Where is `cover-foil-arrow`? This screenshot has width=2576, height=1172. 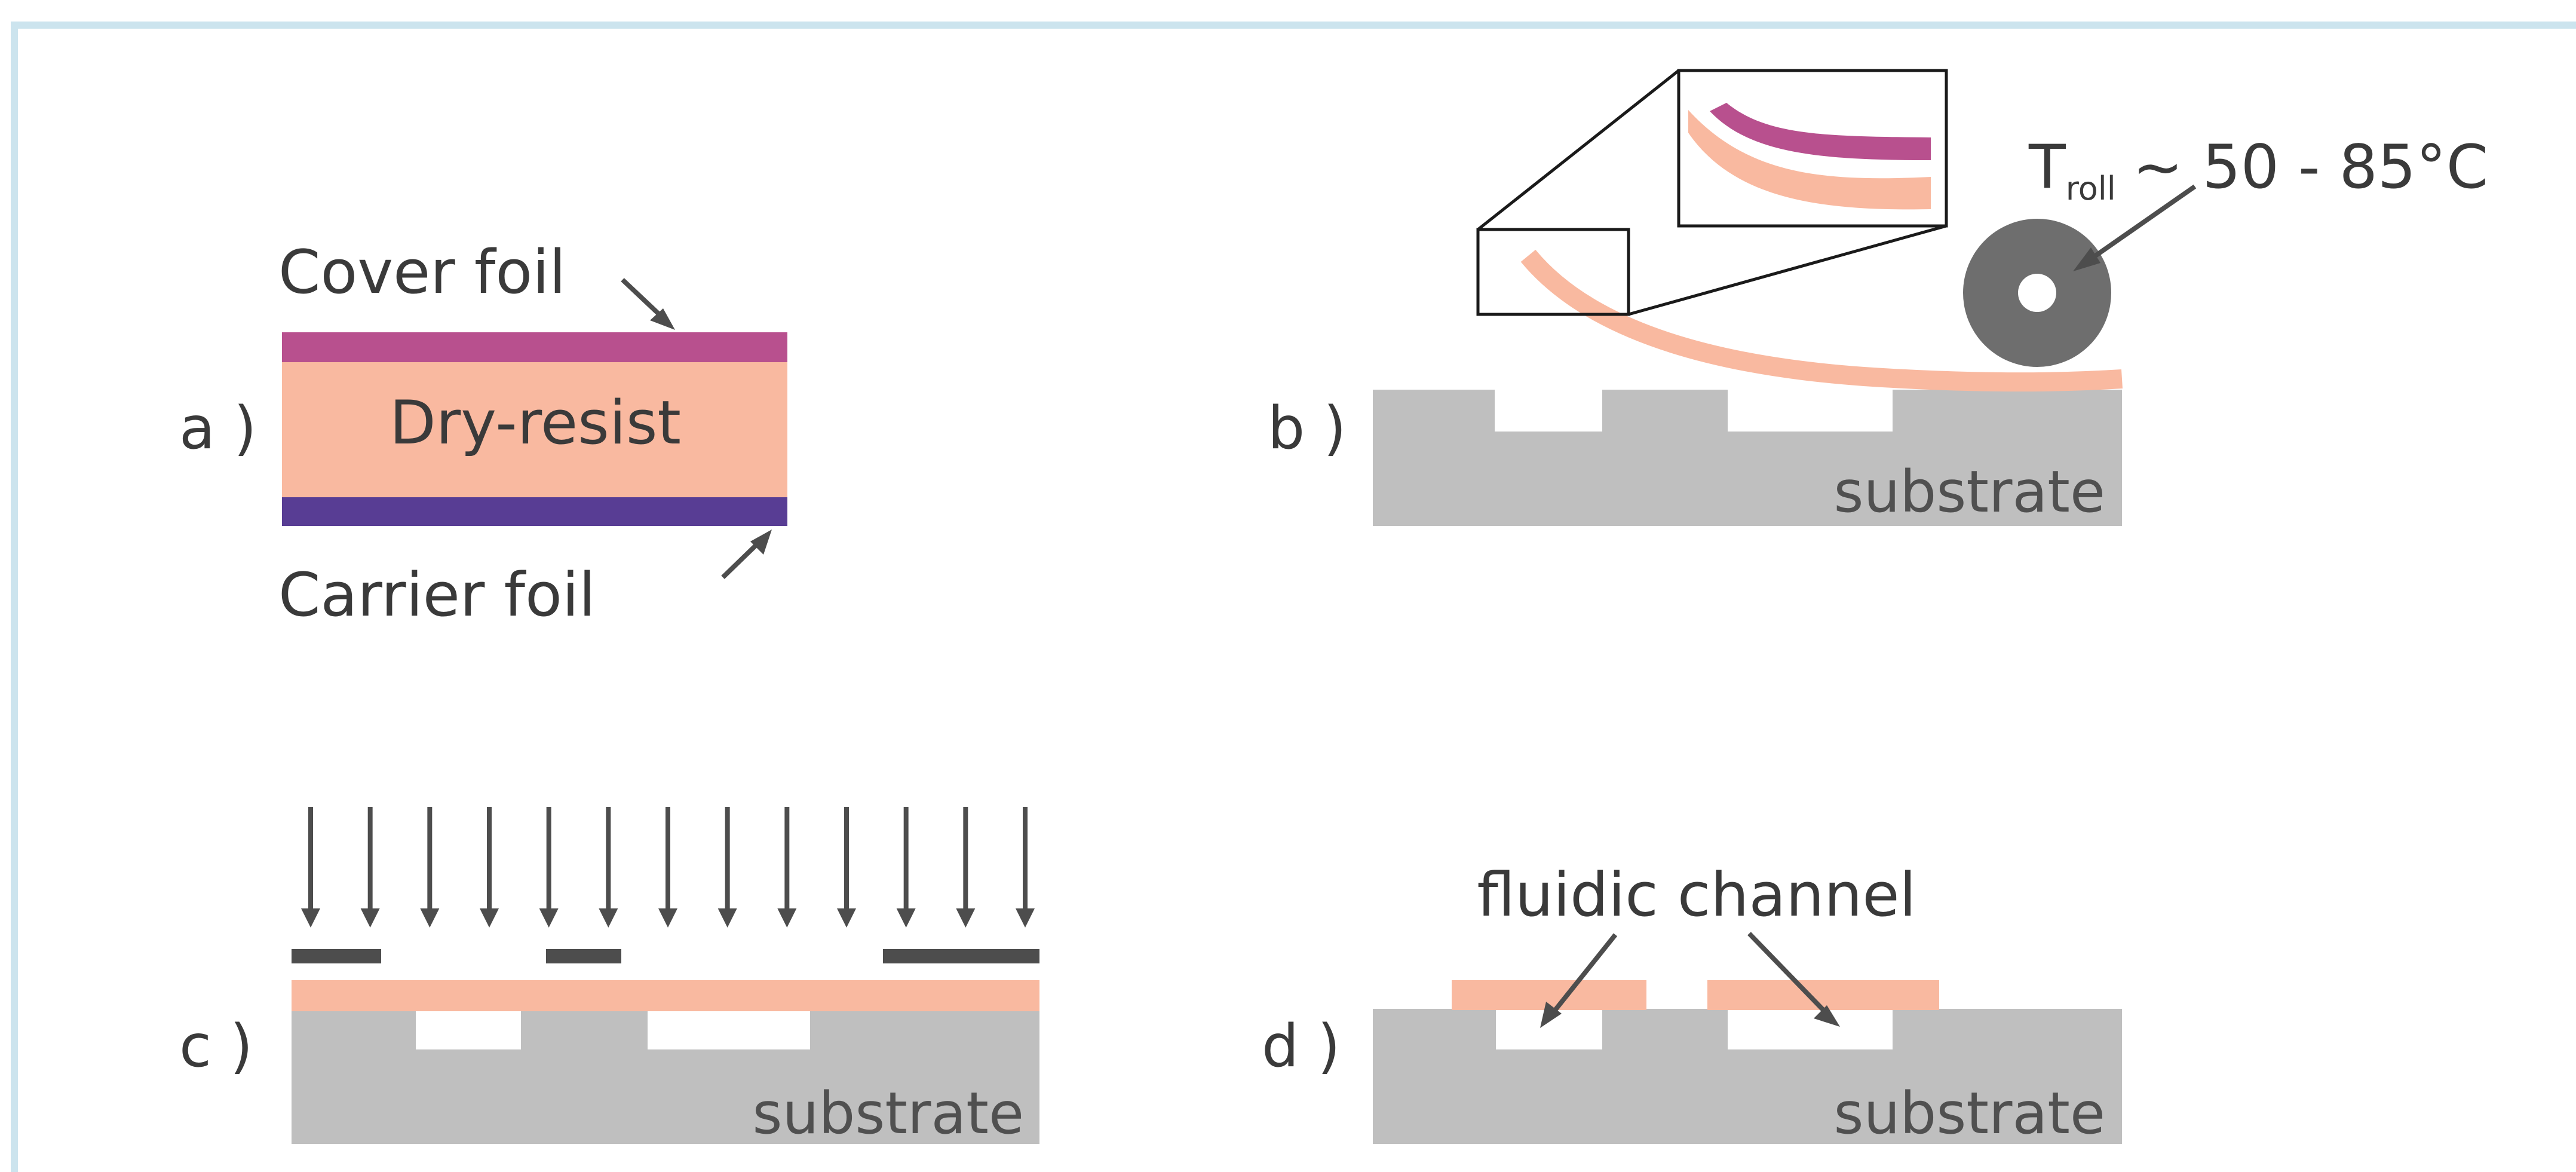 cover-foil-arrow is located at coordinates (648, 304).